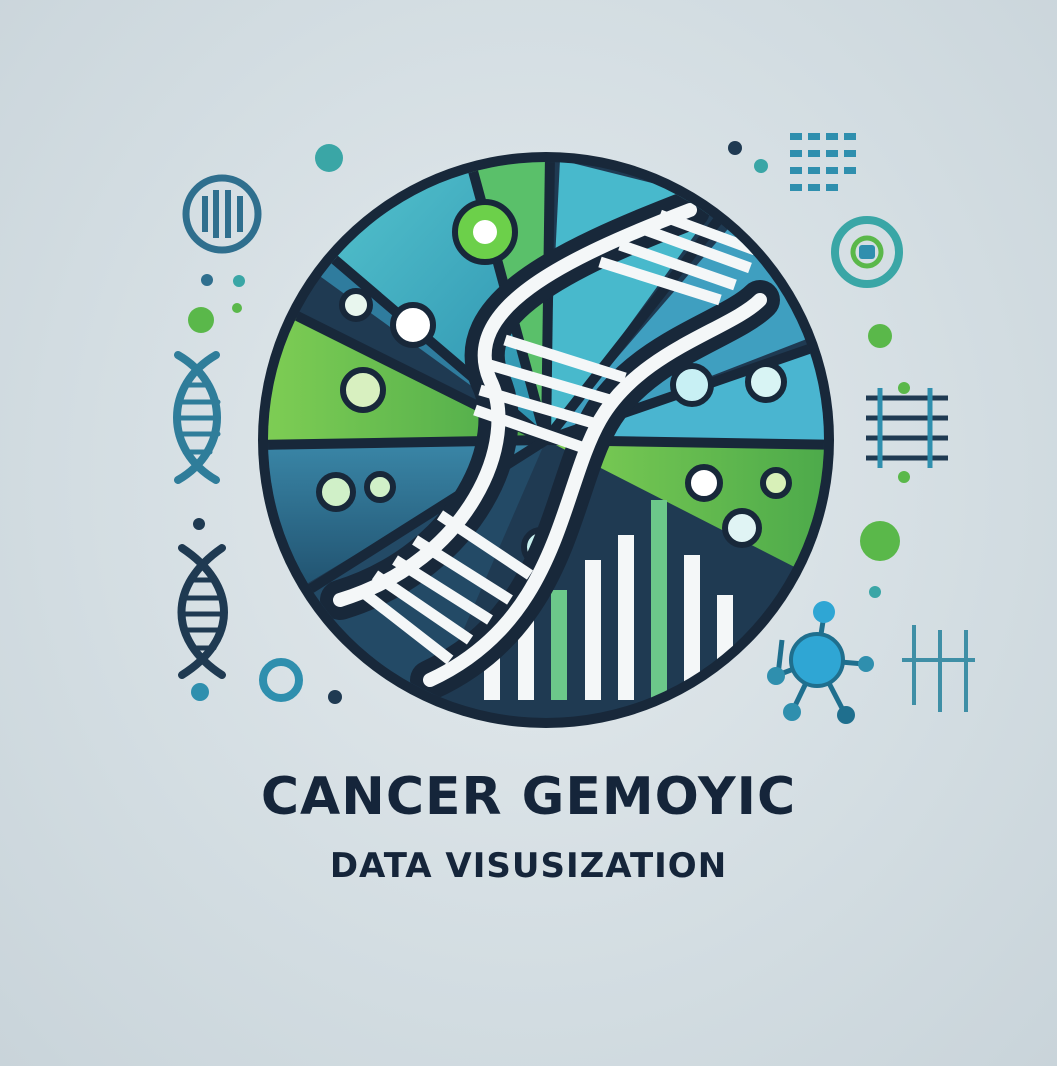 Image resolution: width=1057 pixels, height=1066 pixels. I want to click on dna-badge-icon, so click(222, 214).